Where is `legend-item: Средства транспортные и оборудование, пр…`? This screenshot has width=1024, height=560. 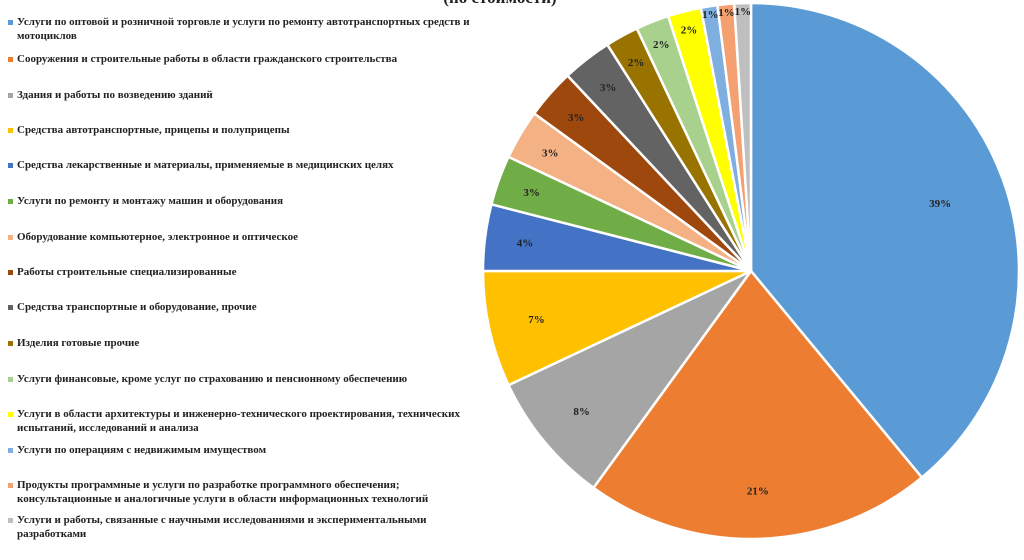 legend-item: Средства транспортные и оборудование, пр… is located at coordinates (247, 307).